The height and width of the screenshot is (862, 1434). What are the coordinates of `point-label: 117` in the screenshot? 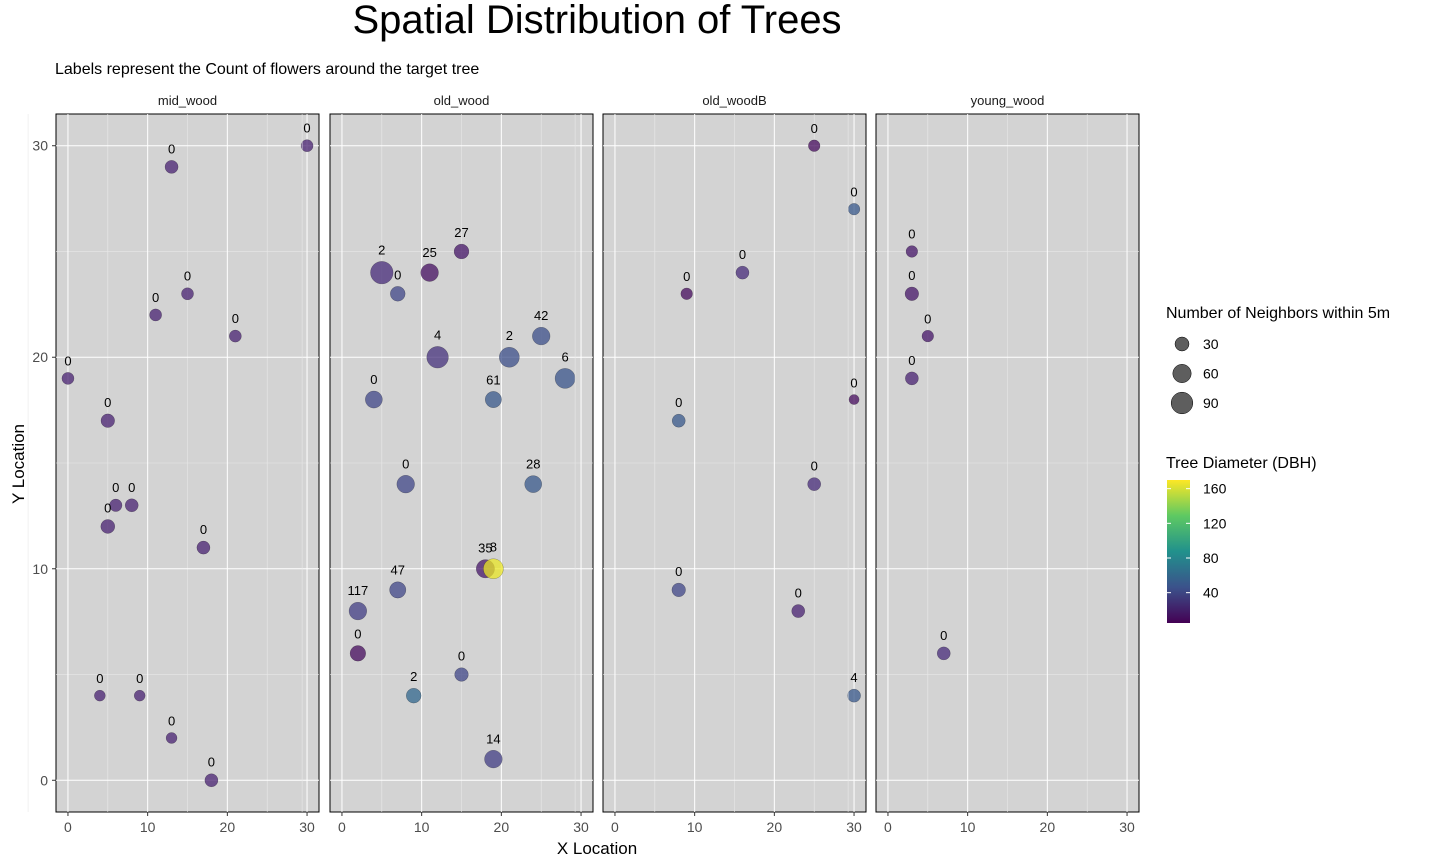 It's located at (358, 590).